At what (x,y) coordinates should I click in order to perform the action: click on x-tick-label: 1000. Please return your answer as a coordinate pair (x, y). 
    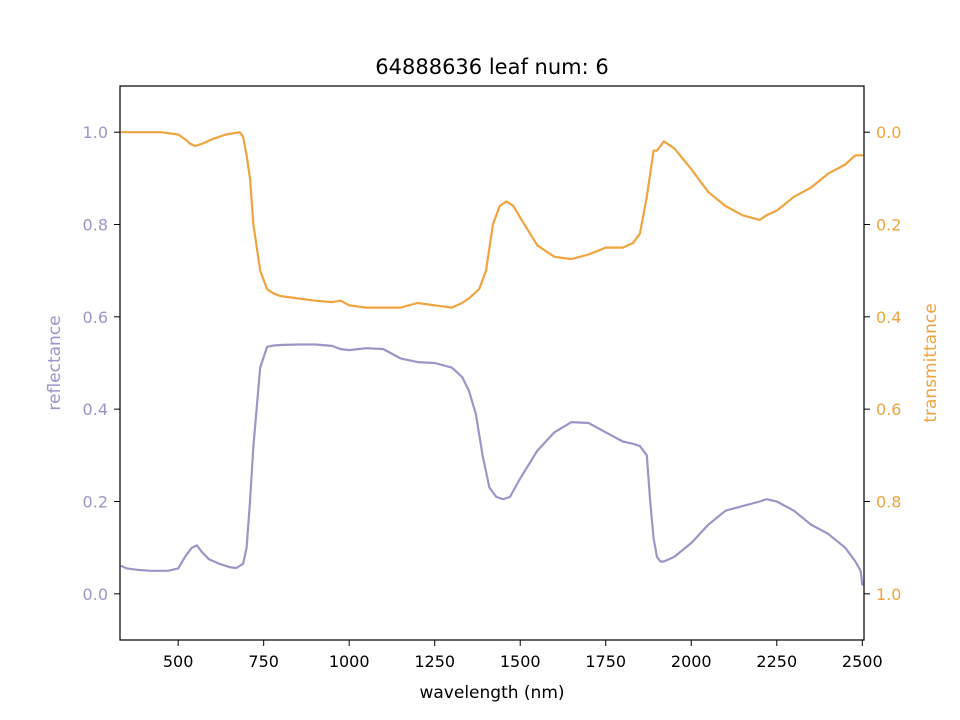
    Looking at the image, I should click on (349, 661).